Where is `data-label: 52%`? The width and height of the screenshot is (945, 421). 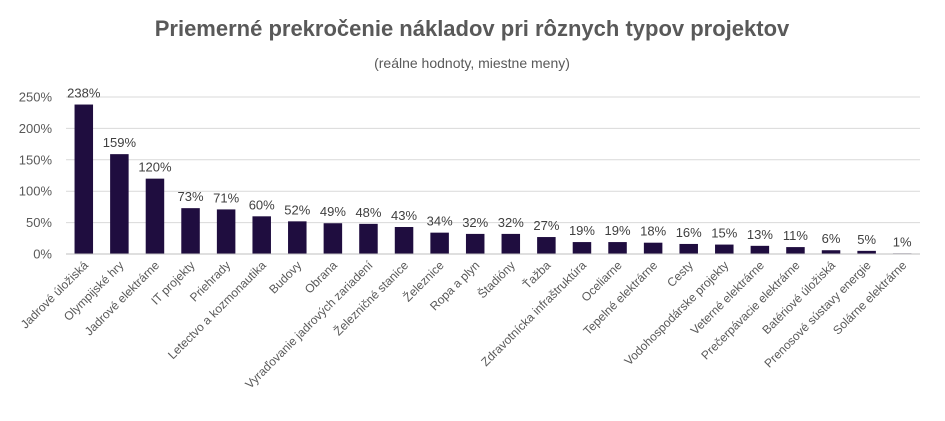
data-label: 52% is located at coordinates (297, 209).